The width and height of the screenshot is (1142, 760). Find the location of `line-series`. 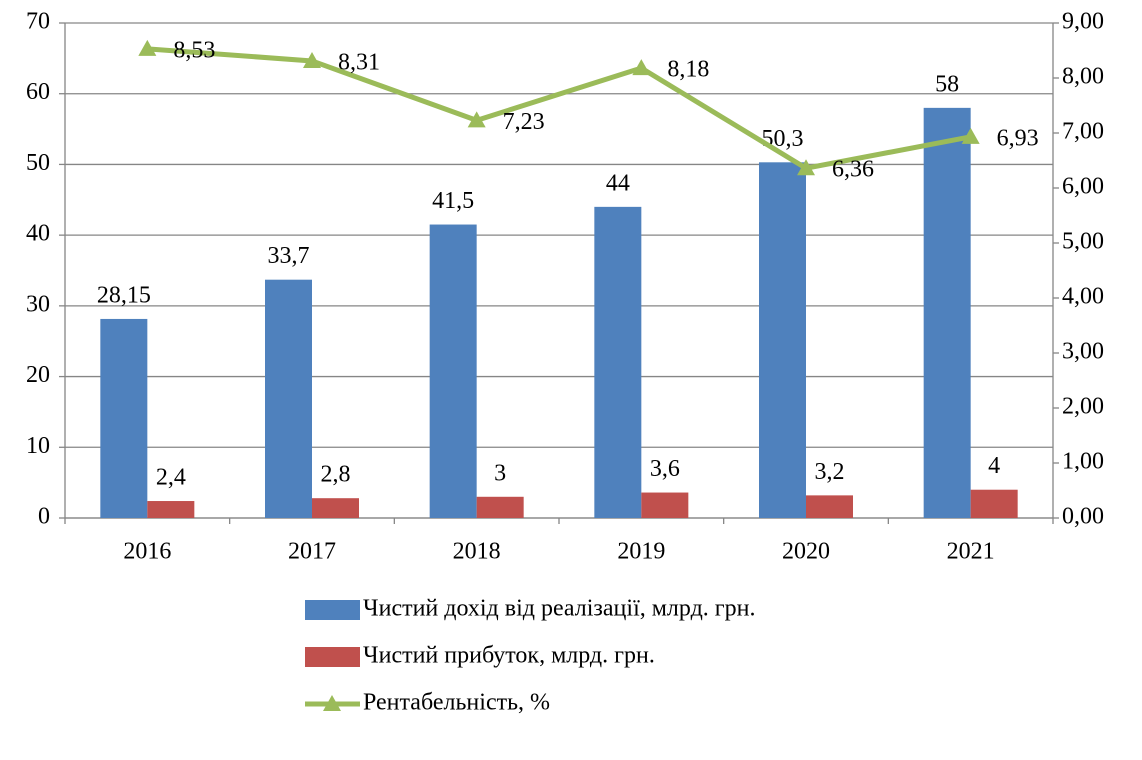

line-series is located at coordinates (559, 108).